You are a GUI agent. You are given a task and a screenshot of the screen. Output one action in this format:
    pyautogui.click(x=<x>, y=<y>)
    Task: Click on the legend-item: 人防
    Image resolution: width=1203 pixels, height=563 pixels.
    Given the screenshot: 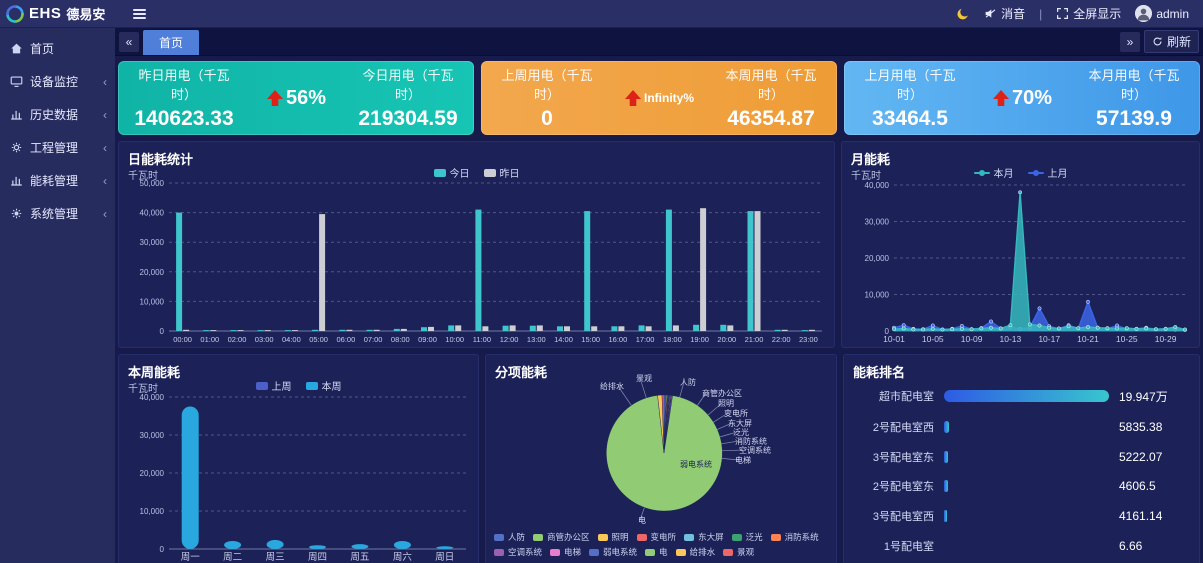 What is the action you would take?
    pyautogui.click(x=509, y=537)
    